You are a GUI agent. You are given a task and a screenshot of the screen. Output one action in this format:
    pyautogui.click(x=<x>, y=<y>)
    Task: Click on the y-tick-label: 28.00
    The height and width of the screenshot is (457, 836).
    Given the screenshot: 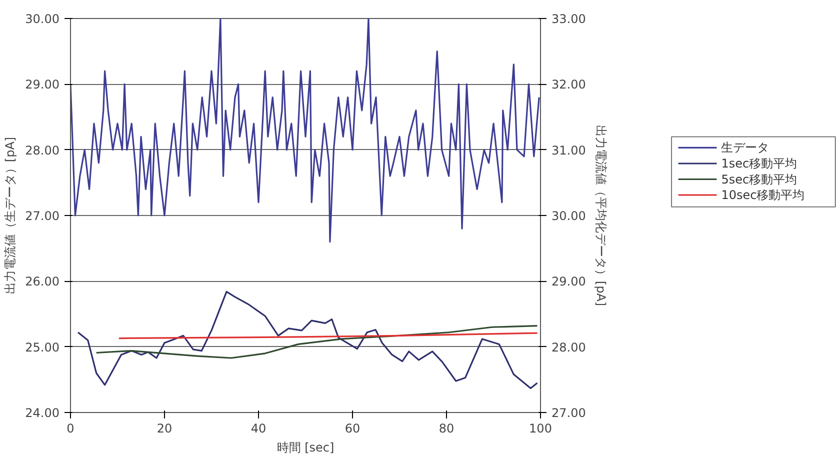 What is the action you would take?
    pyautogui.click(x=42, y=150)
    